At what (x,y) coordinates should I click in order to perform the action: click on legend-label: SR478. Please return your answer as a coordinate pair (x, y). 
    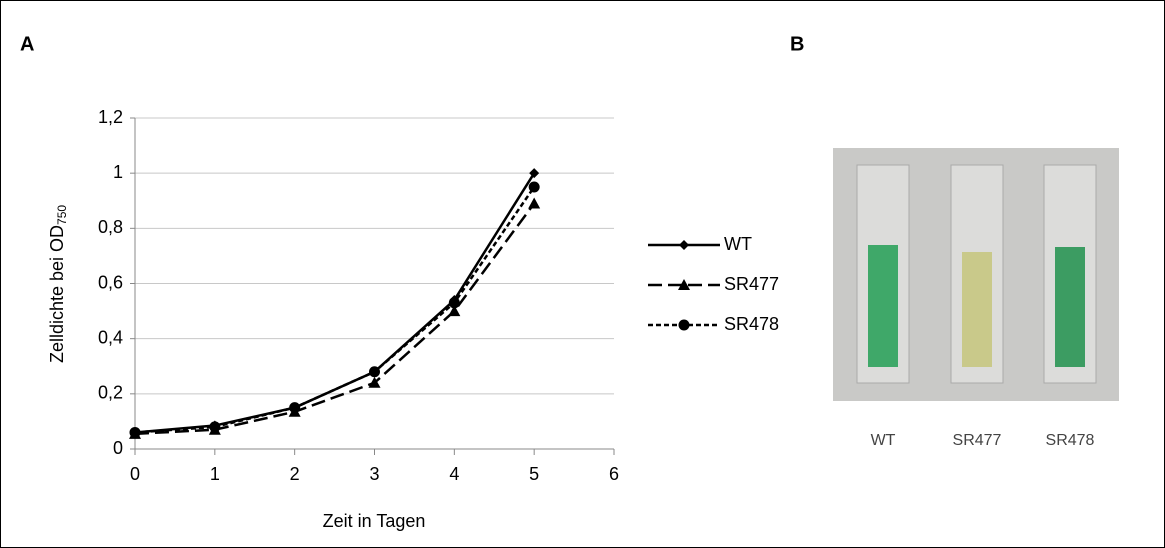
    Looking at the image, I should click on (751, 324).